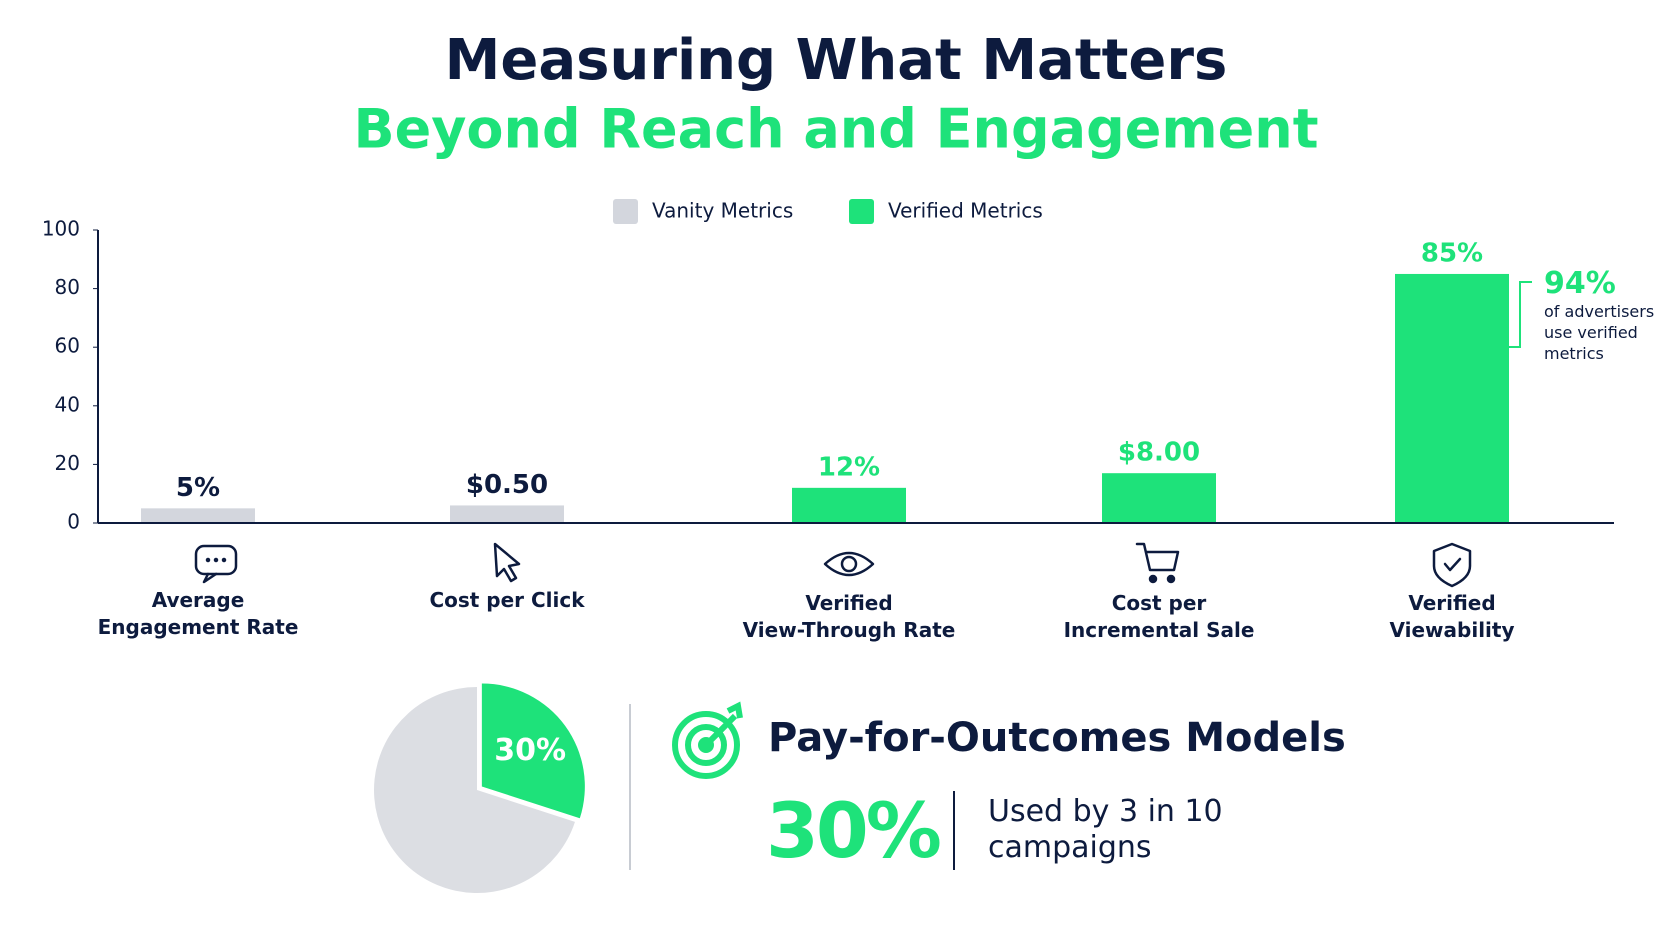 The width and height of the screenshot is (1672, 941). What do you see at coordinates (67, 346) in the screenshot?
I see `y-tick-label: 60` at bounding box center [67, 346].